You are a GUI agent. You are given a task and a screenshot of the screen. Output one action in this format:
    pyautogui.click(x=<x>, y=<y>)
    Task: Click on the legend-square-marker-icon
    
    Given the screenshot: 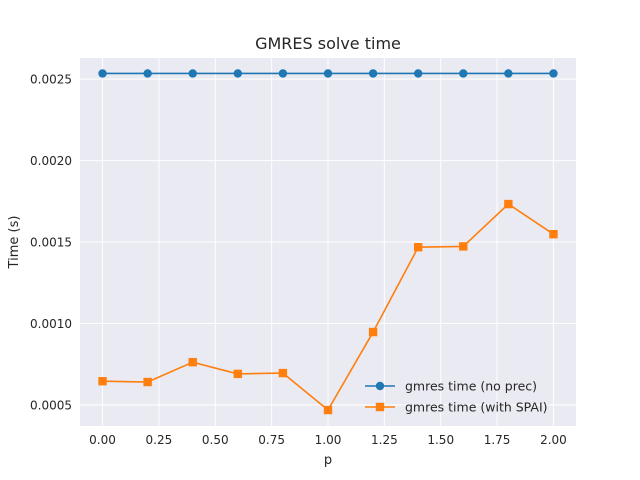 What is the action you would take?
    pyautogui.click(x=380, y=407)
    